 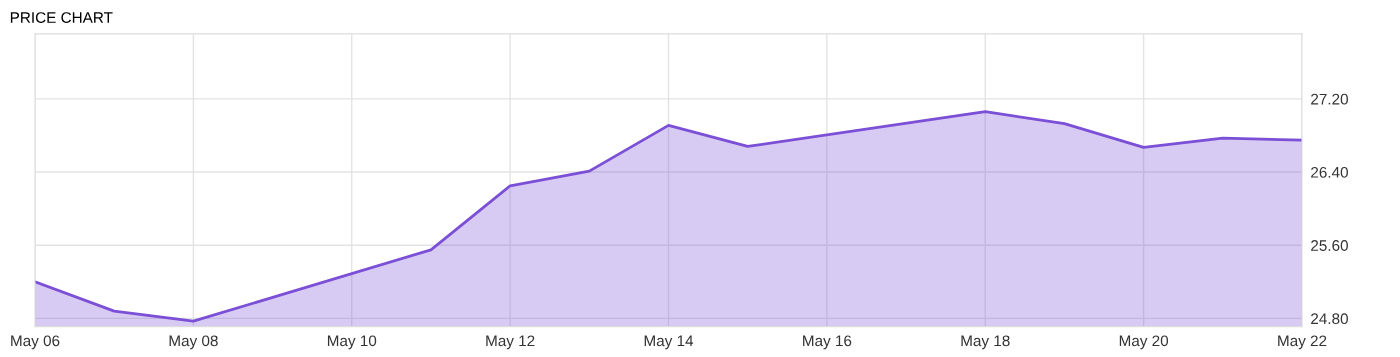 I want to click on y-tick-label: 26.40, so click(x=1329, y=172).